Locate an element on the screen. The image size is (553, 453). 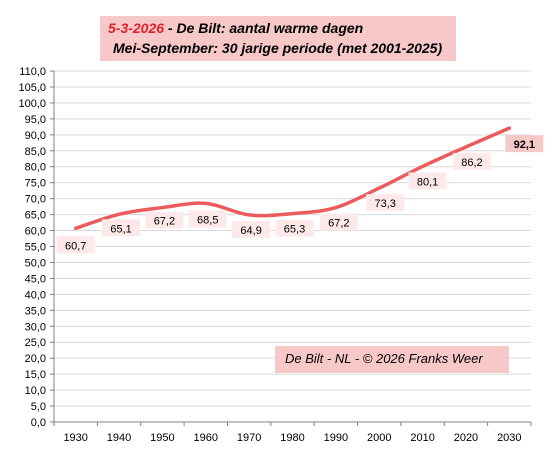
y-tick-label: 75,0 is located at coordinates (35, 184).